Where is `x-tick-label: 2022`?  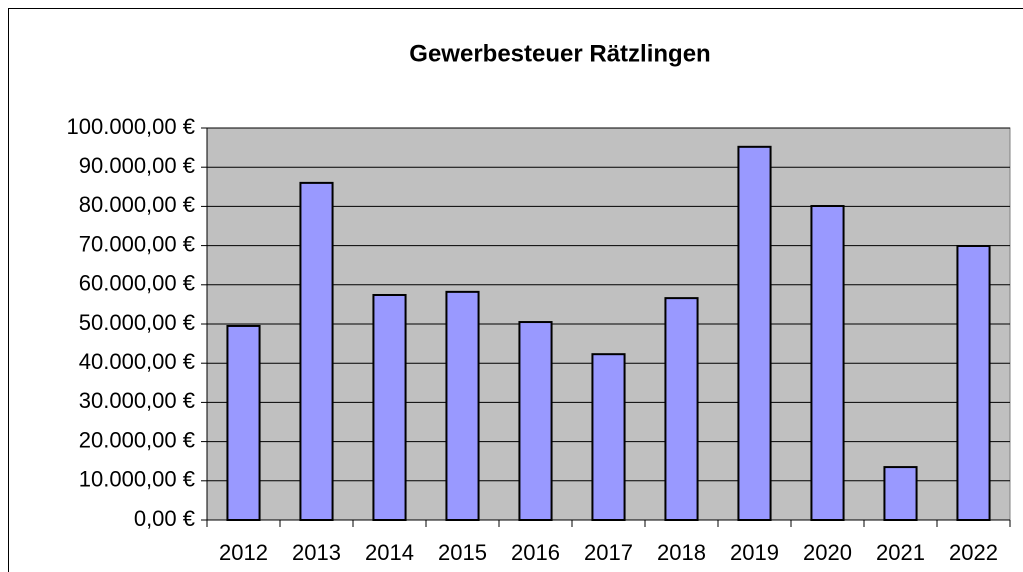
x-tick-label: 2022 is located at coordinates (973, 552).